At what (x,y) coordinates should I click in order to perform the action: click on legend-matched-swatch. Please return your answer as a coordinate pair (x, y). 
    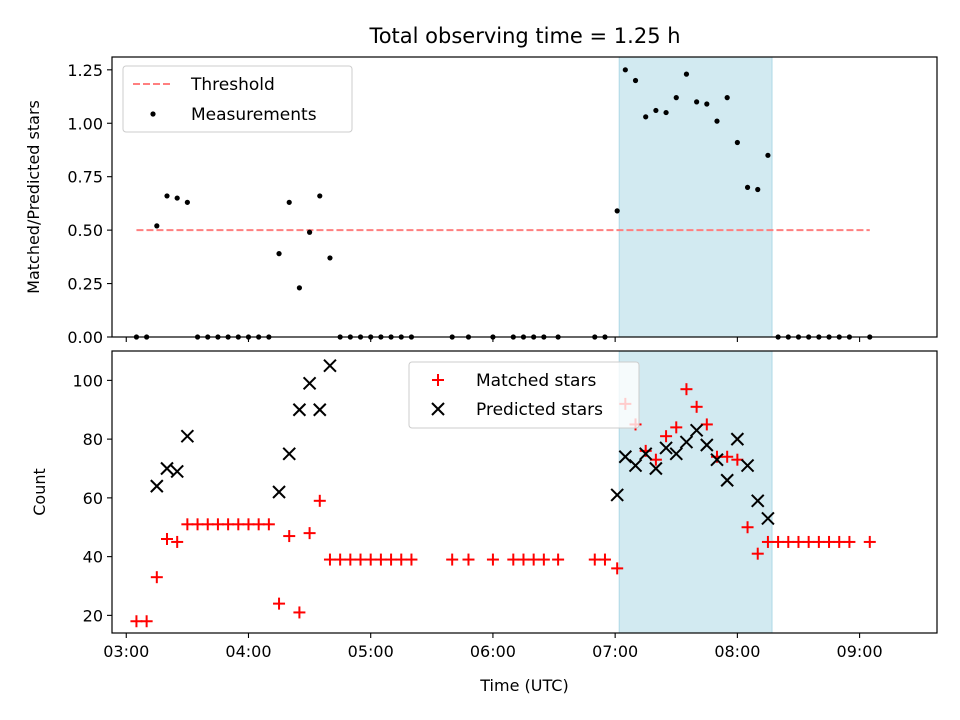
    Looking at the image, I should click on (438, 380).